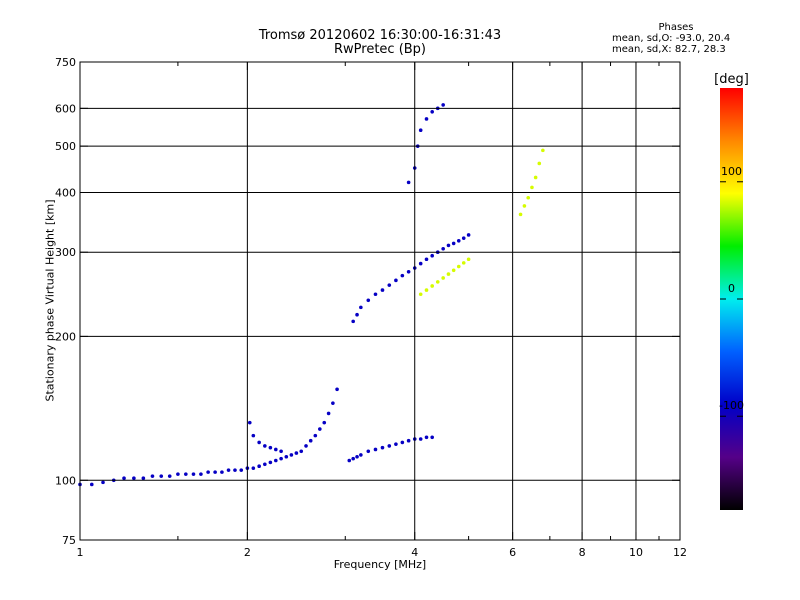 The width and height of the screenshot is (800, 600). Describe the element at coordinates (680, 552) in the screenshot. I see `x-tick-label: 12` at that location.